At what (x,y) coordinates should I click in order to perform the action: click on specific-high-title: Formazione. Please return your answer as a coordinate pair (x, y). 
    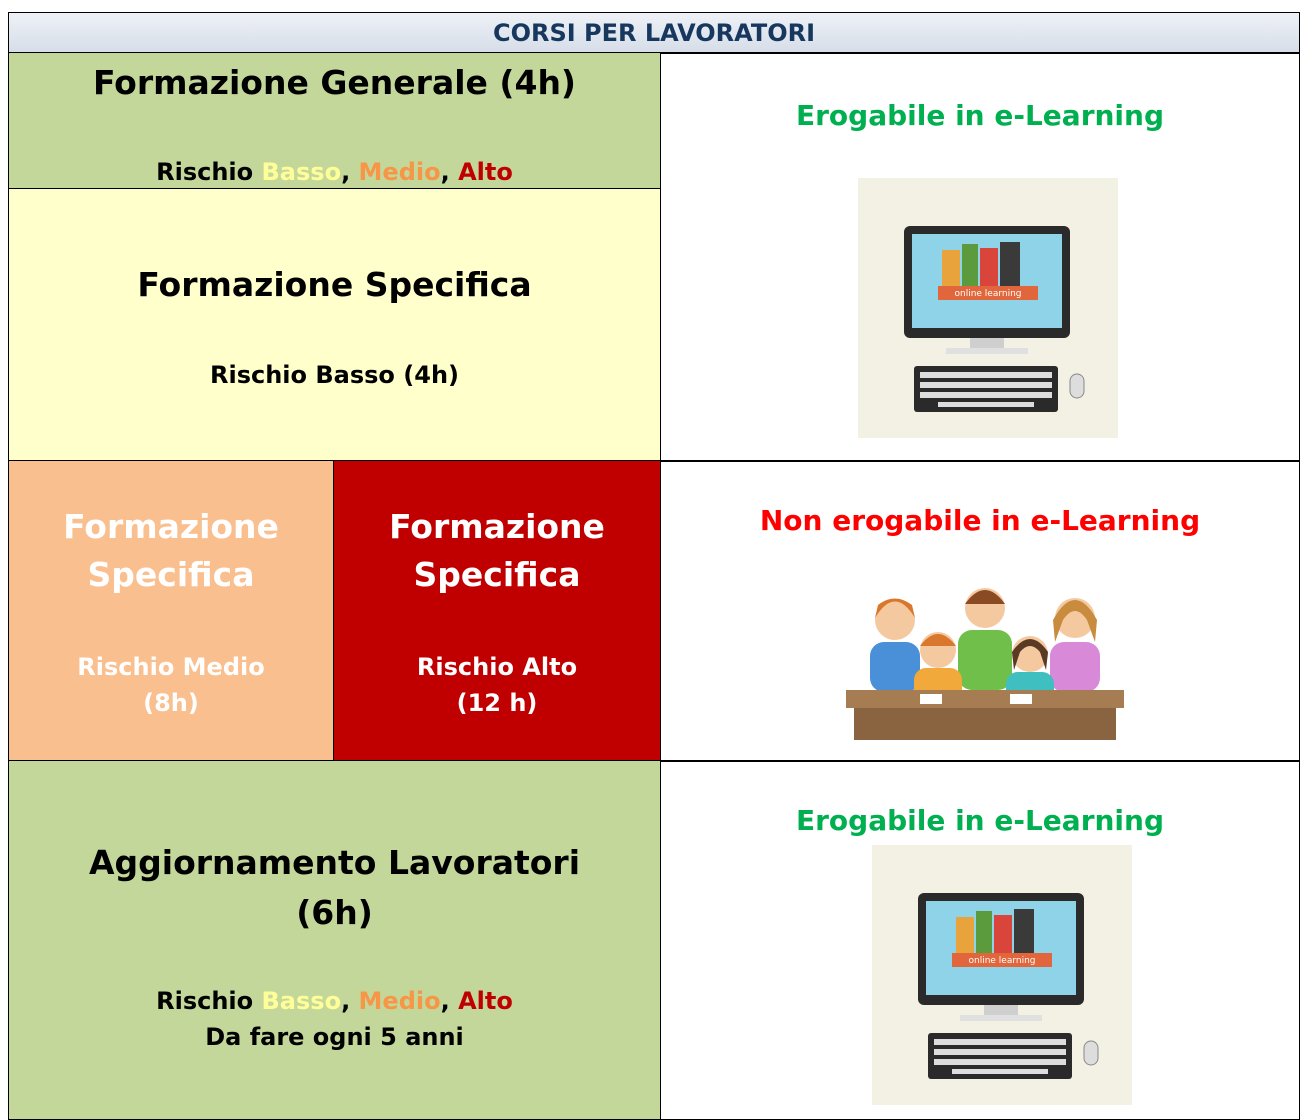
    Looking at the image, I should click on (497, 526).